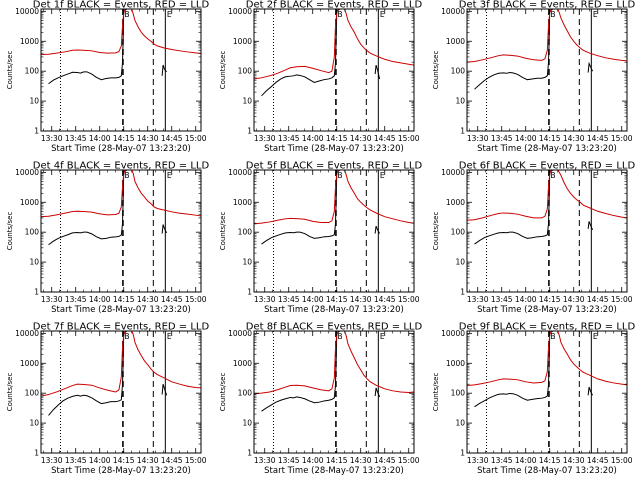 This screenshot has width=640, height=485. I want to click on panel-title: Det 3f BLACK = Events, RED = LLD, so click(547, 5).